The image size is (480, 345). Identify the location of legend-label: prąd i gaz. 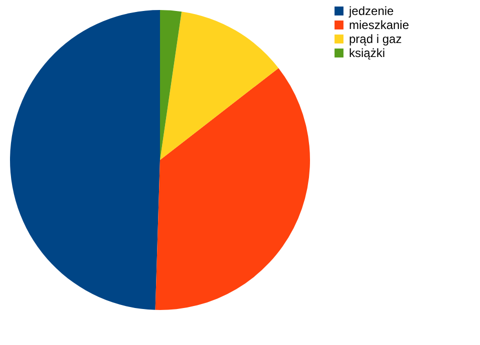
(375, 39).